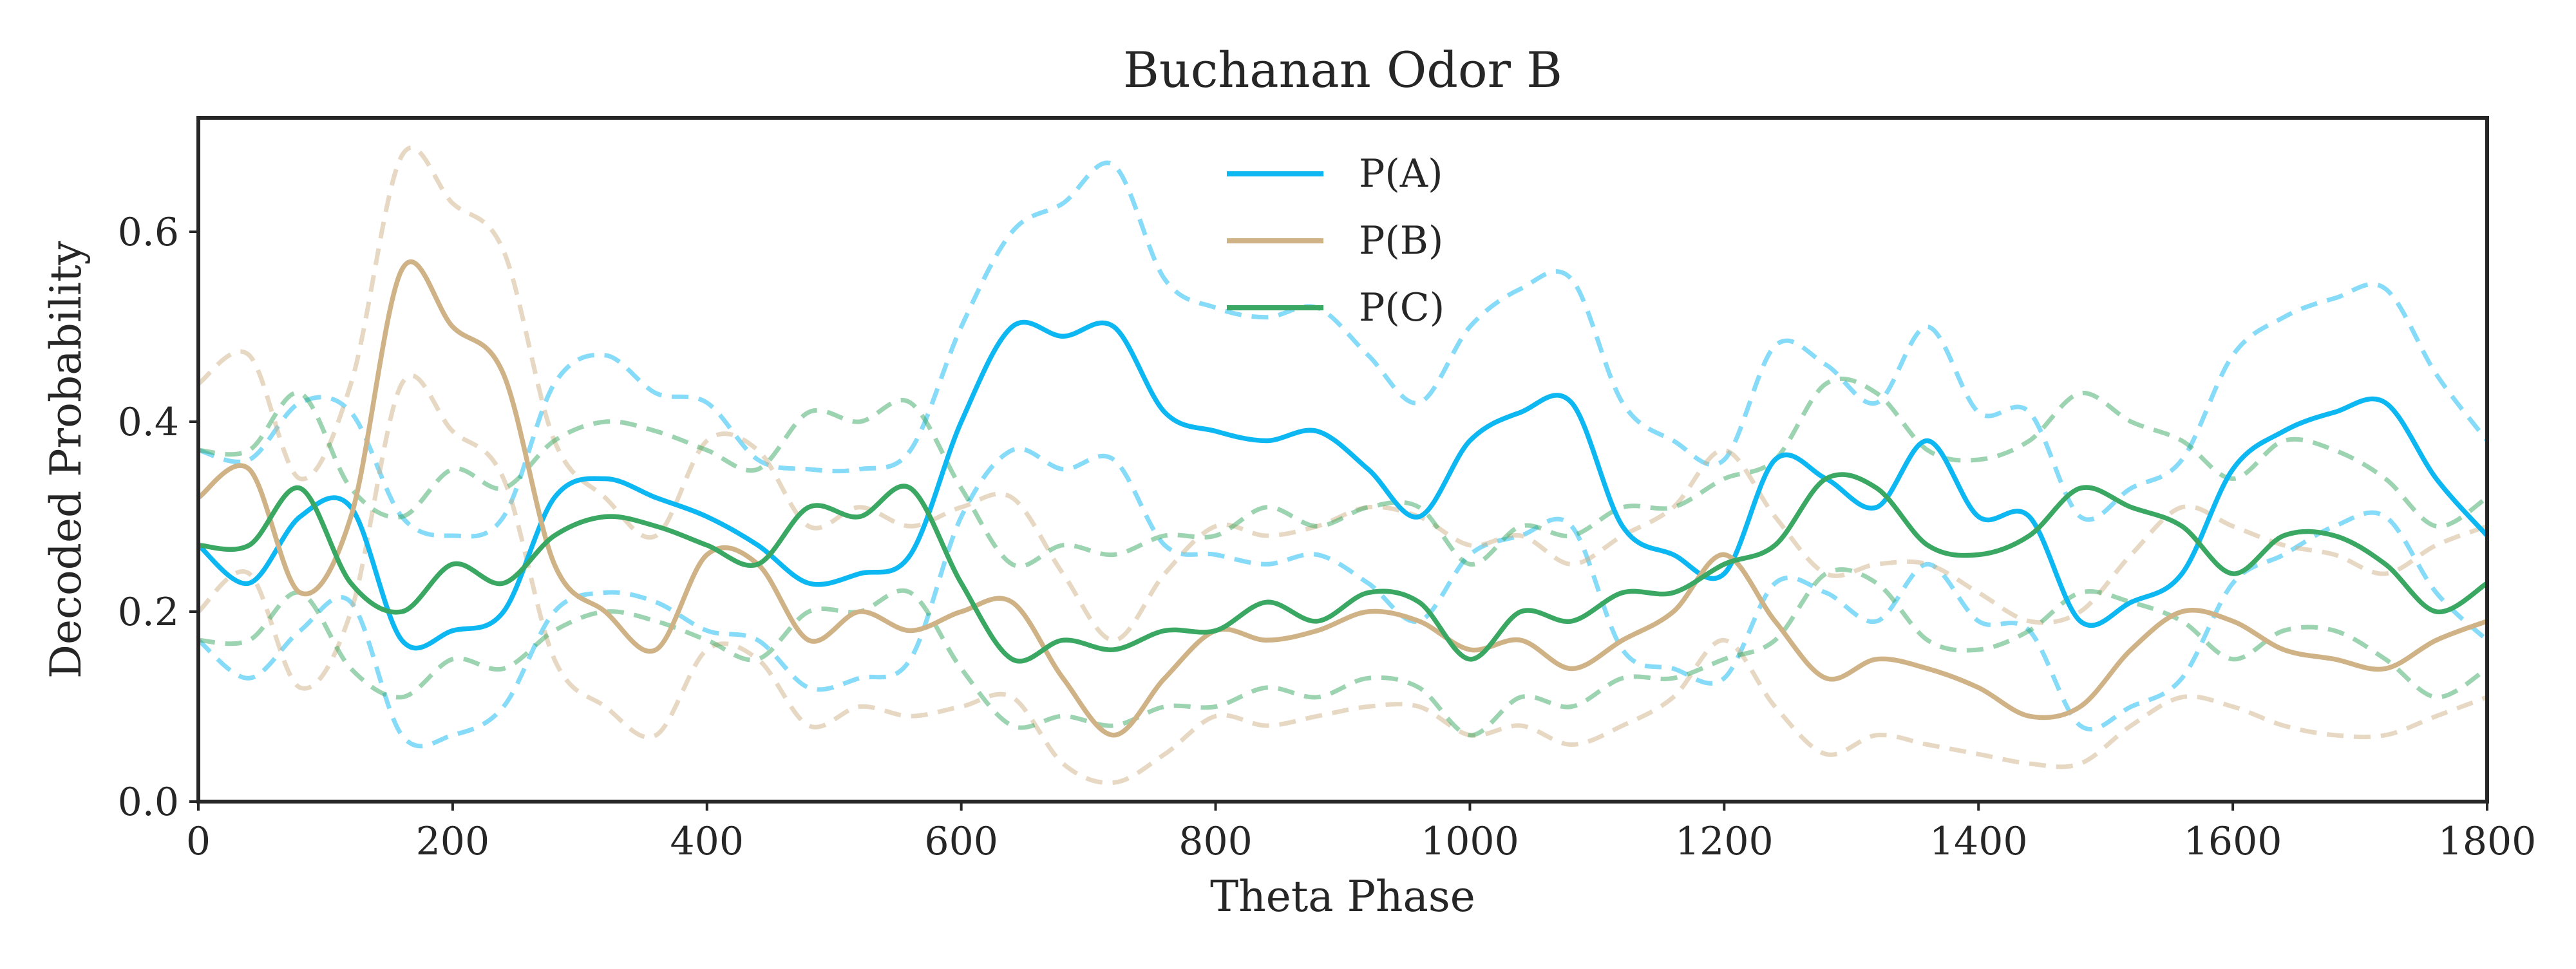  Describe the element at coordinates (1343, 70) in the screenshot. I see `chart-title: Buchanan Odor B` at that location.